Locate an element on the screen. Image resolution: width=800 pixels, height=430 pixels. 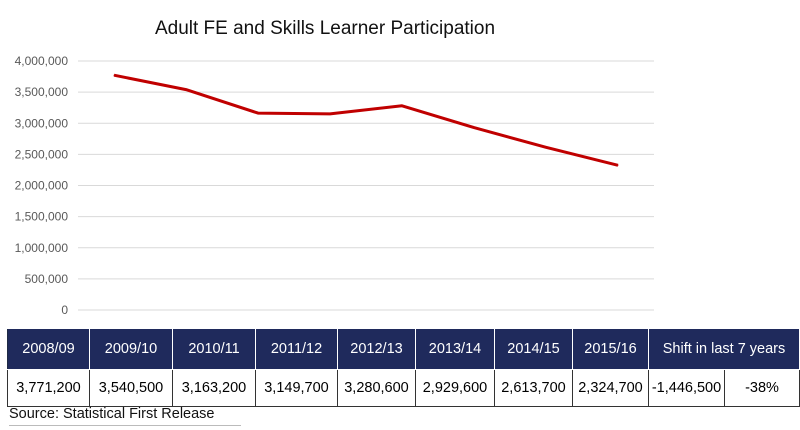
header-cell: 2009/10 is located at coordinates (131, 349).